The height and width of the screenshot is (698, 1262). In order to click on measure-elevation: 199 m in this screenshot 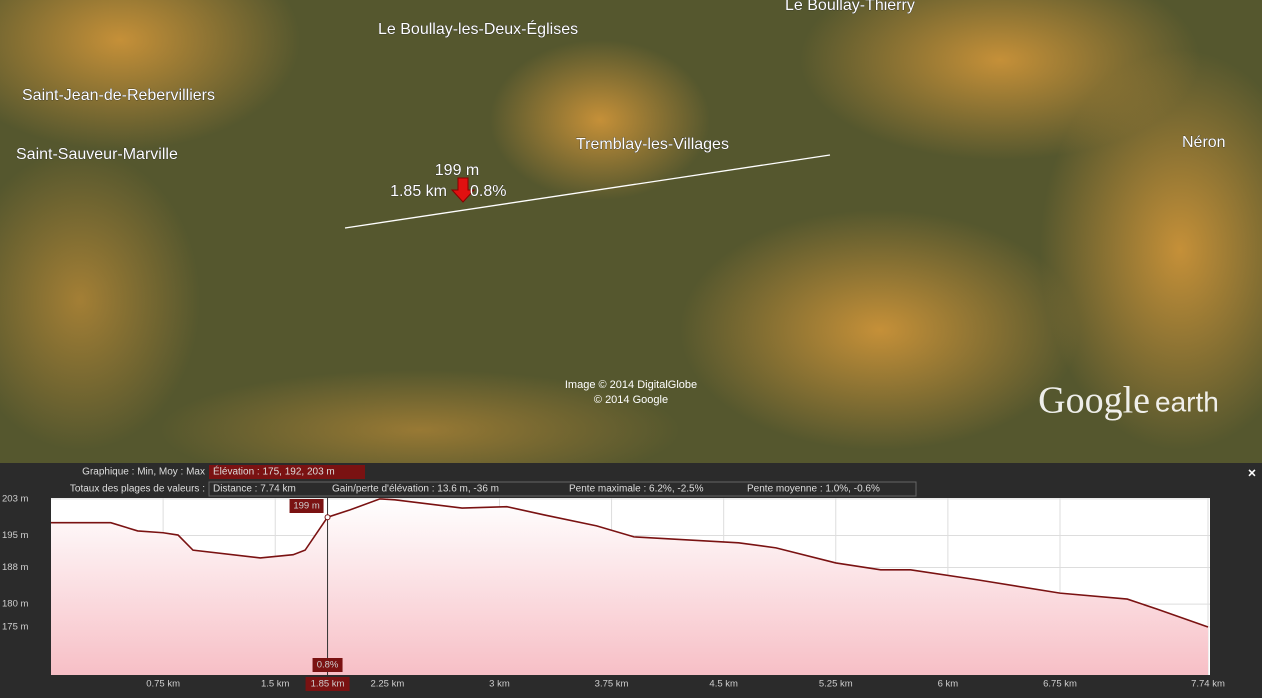, I will do `click(457, 170)`.